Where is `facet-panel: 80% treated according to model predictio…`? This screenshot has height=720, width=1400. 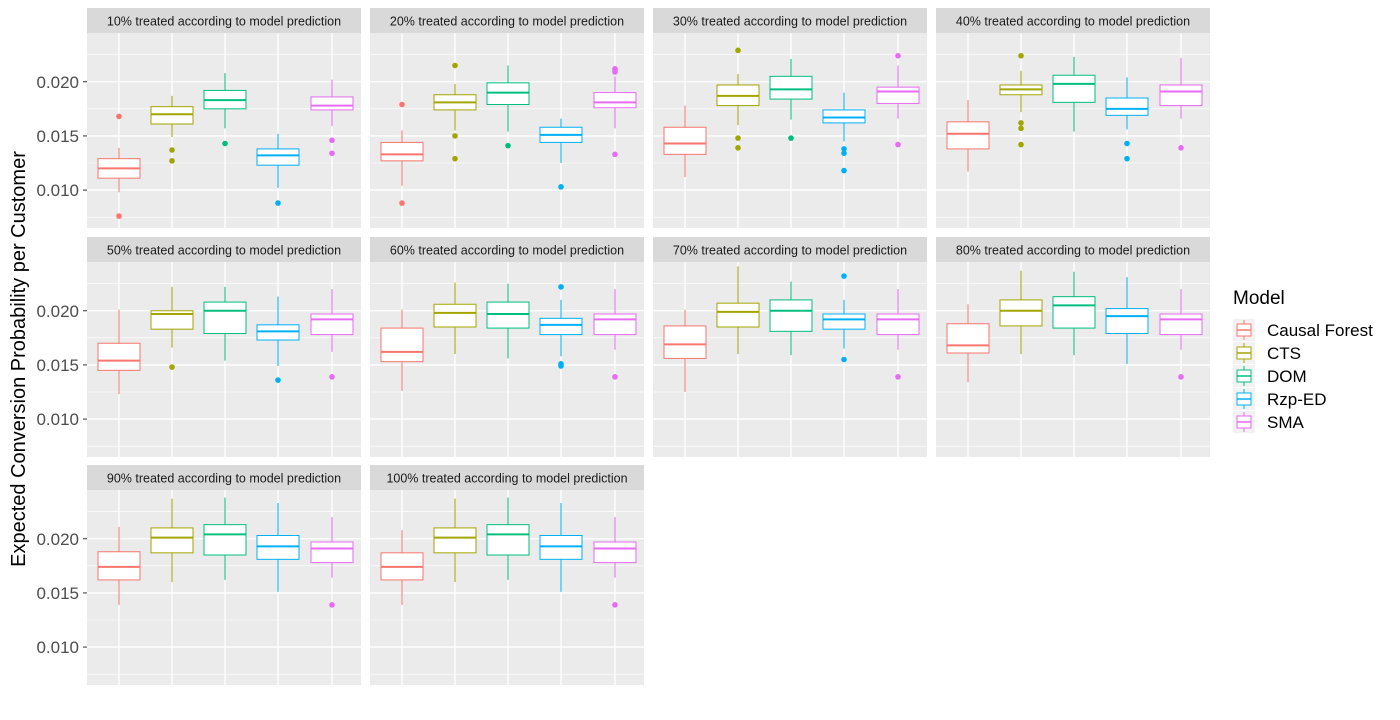 facet-panel: 80% treated according to model predictio… is located at coordinates (1073, 347).